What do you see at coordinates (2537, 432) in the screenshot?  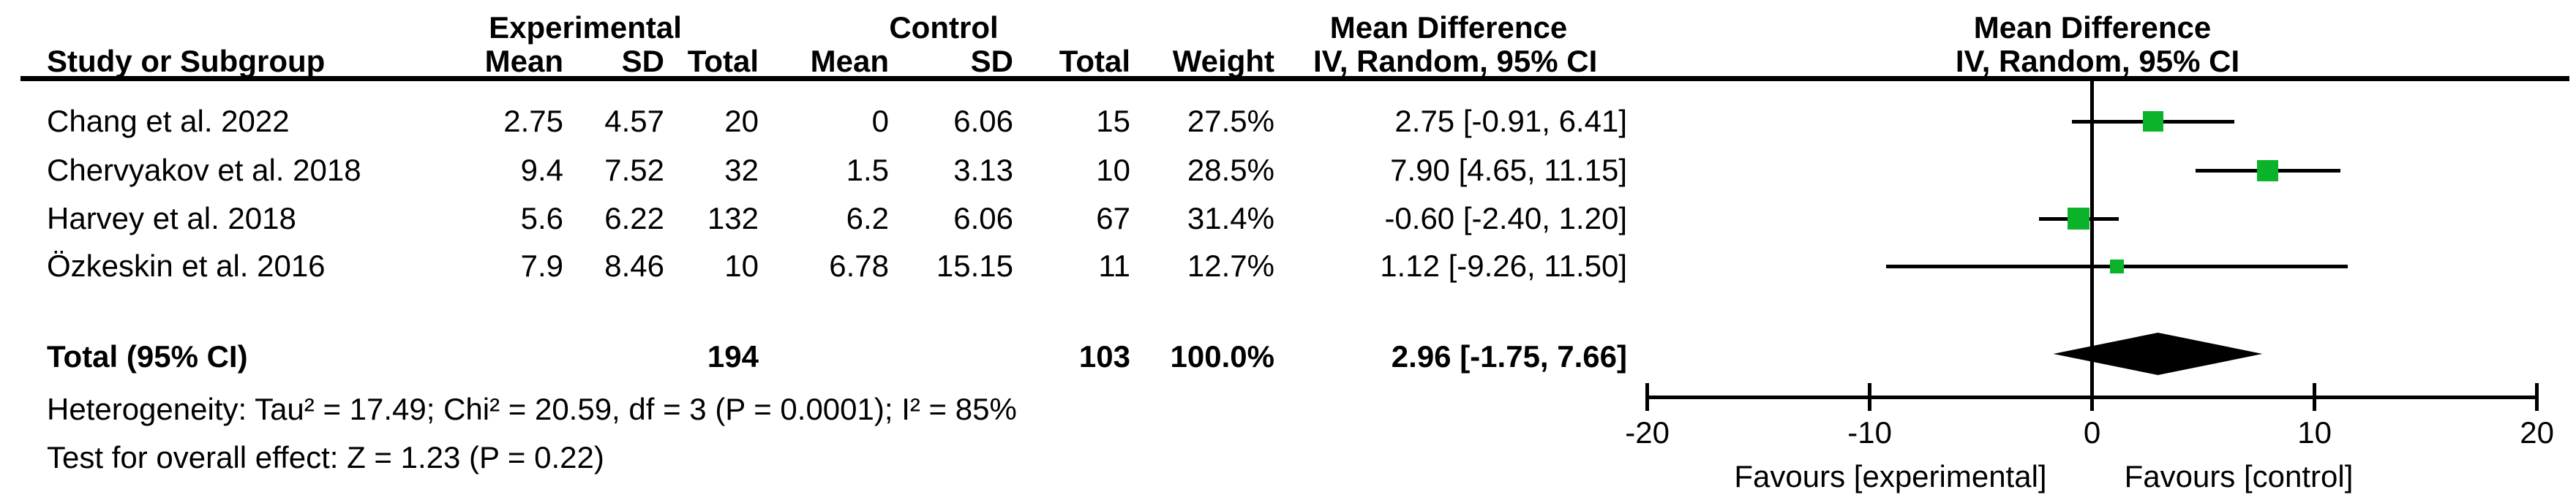 I see `x-axis-tick-label: 20` at bounding box center [2537, 432].